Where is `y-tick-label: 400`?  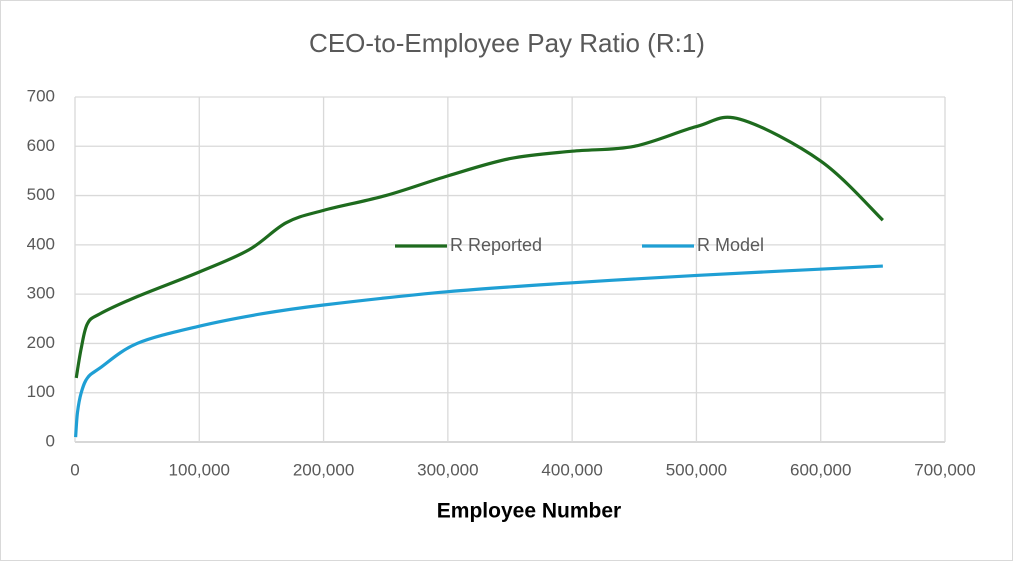 y-tick-label: 400 is located at coordinates (41, 243).